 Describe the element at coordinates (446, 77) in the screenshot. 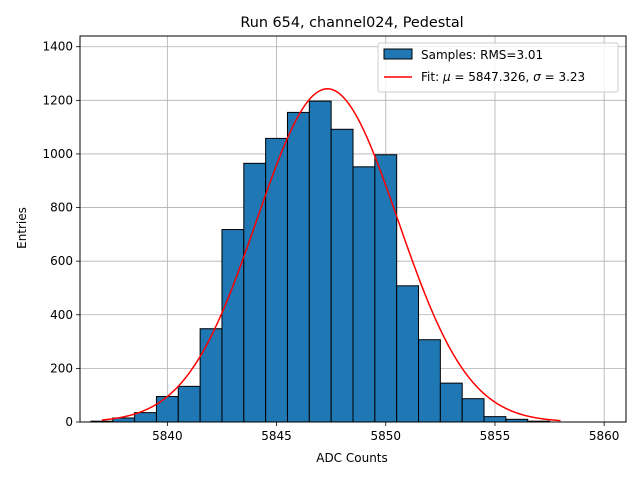

I see `legend-fit-mu-symbol: μ` at that location.